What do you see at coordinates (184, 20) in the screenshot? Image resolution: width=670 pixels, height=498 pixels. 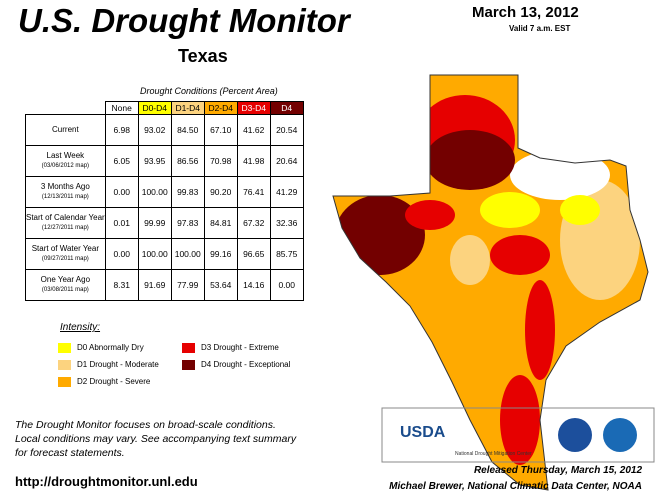 I see `title: U.S. Drought Monitor` at bounding box center [184, 20].